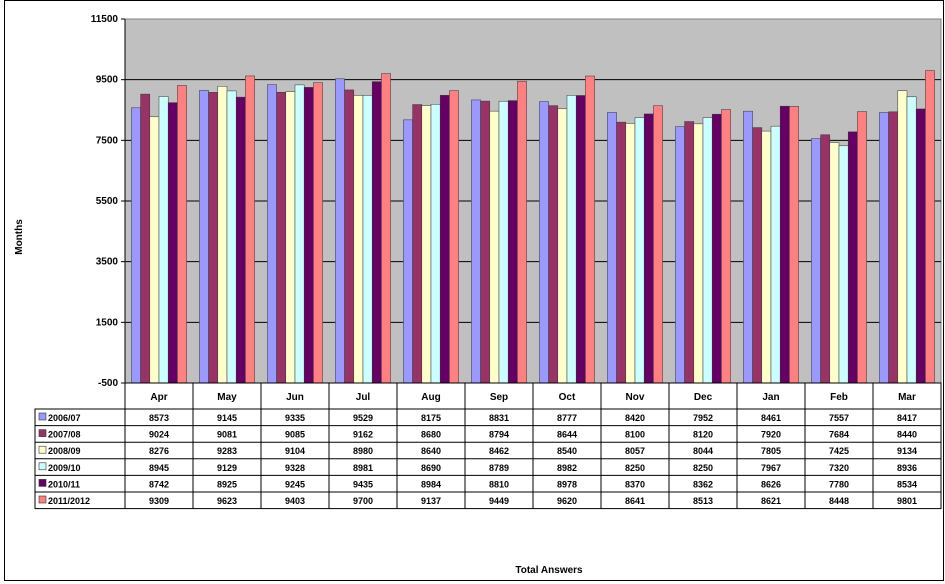 The image size is (945, 584). I want to click on data-label: 9700, so click(363, 501).